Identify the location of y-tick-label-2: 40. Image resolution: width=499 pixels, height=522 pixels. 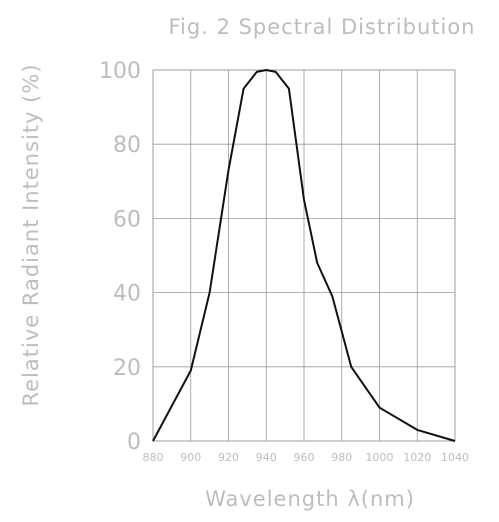
(127, 294).